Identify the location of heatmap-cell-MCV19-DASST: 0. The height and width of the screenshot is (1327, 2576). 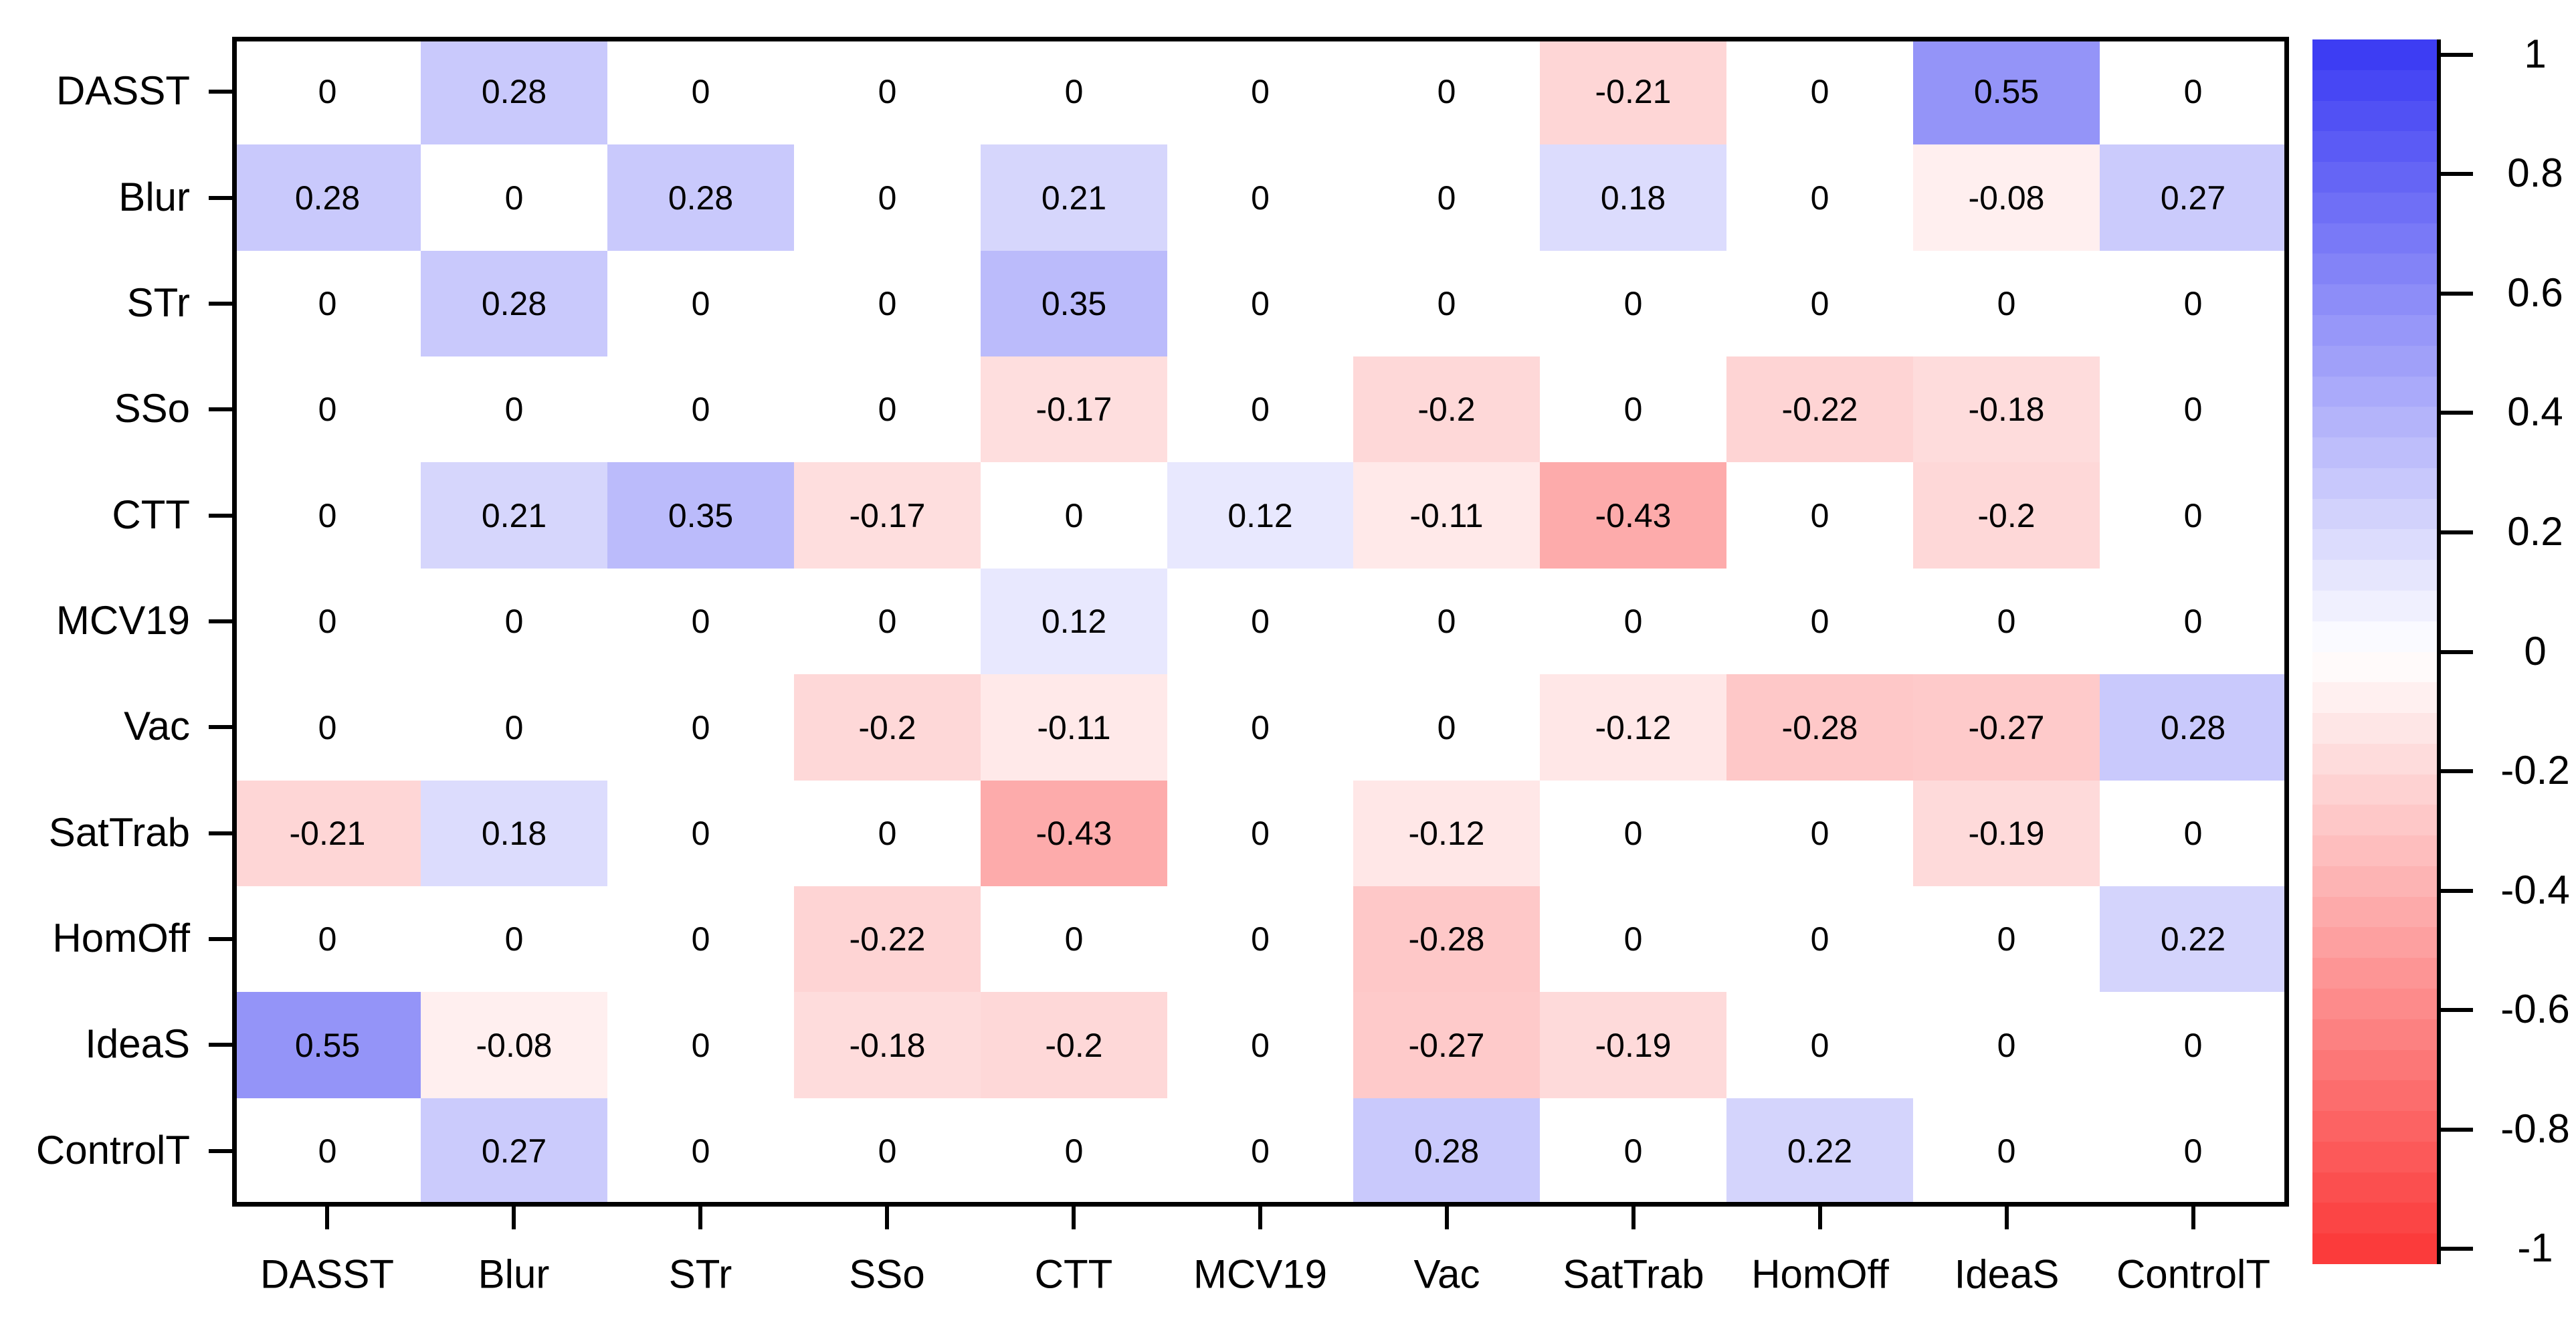
(327, 621).